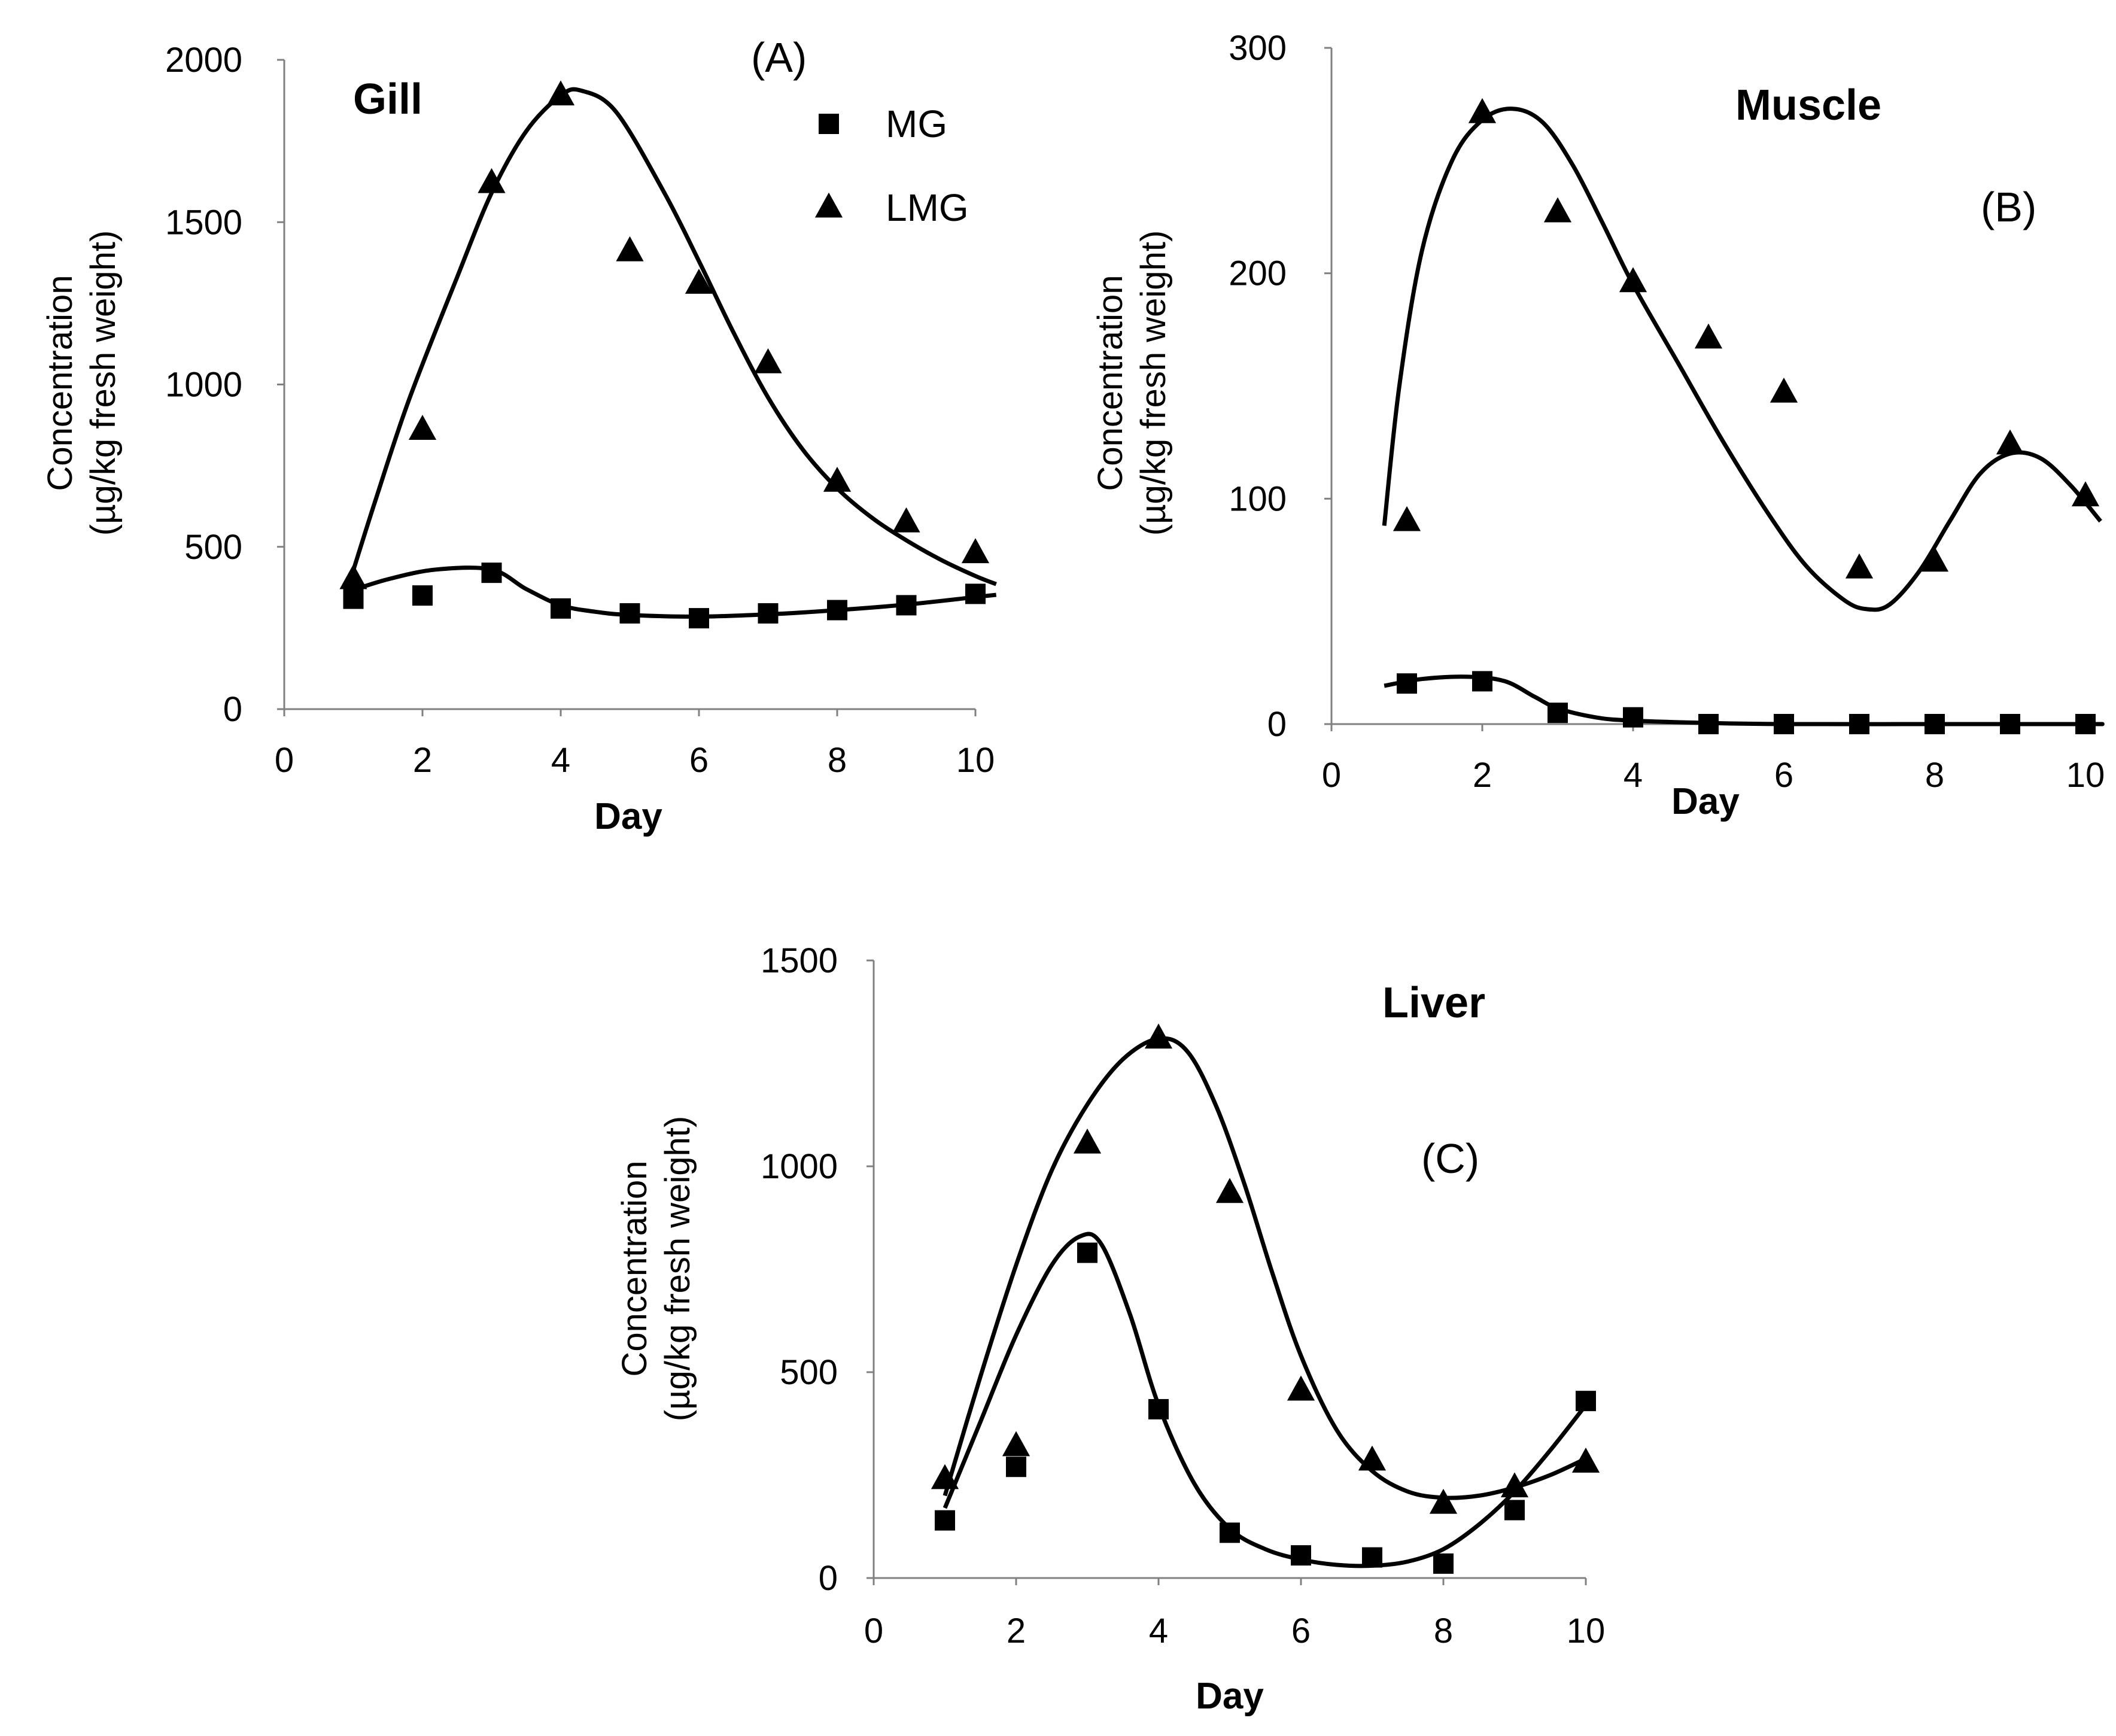 The image size is (2116, 1736). What do you see at coordinates (103, 383) in the screenshot?
I see `y-axis-title-line: (µg/kg fresh weight)` at bounding box center [103, 383].